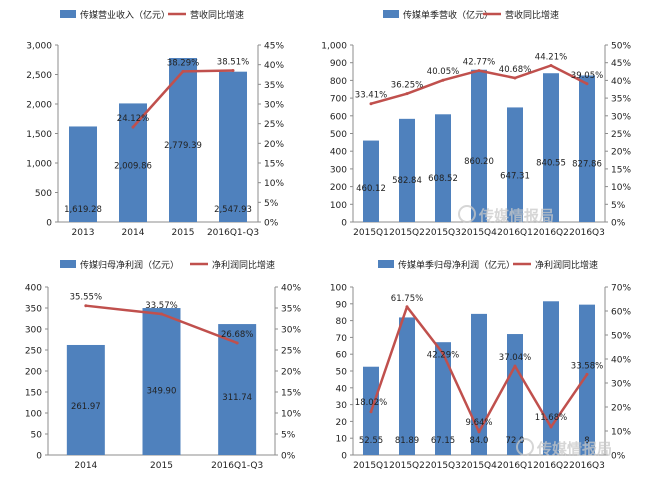 This screenshot has height=479, width=647. Describe the element at coordinates (86, 407) in the screenshot. I see `bar-value-label: 261.97` at that location.